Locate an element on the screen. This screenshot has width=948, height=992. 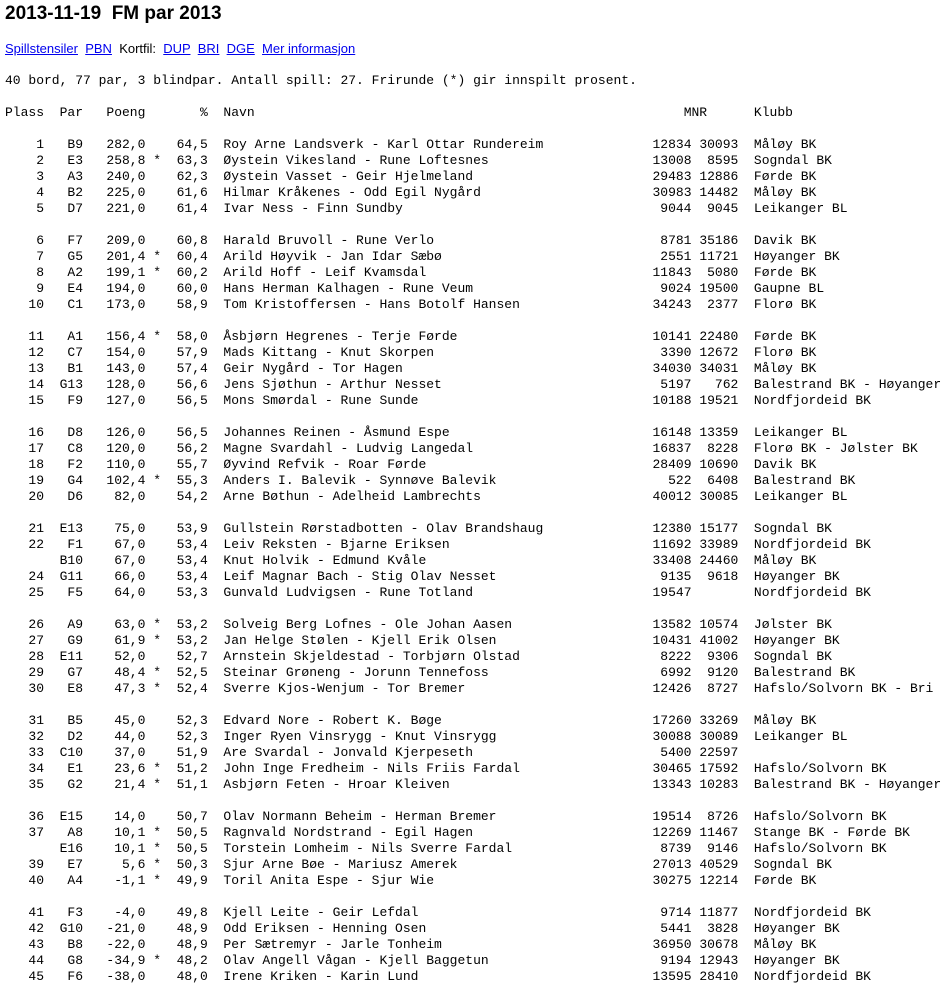
cell-poeng: -22,0 is located at coordinates (126, 944).